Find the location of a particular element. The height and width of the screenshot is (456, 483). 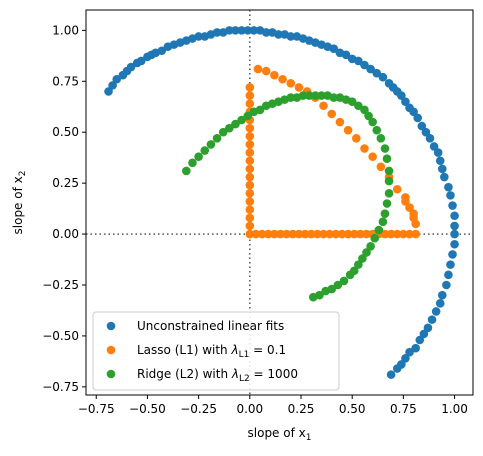

x-tick-label: 1.00 is located at coordinates (454, 409).